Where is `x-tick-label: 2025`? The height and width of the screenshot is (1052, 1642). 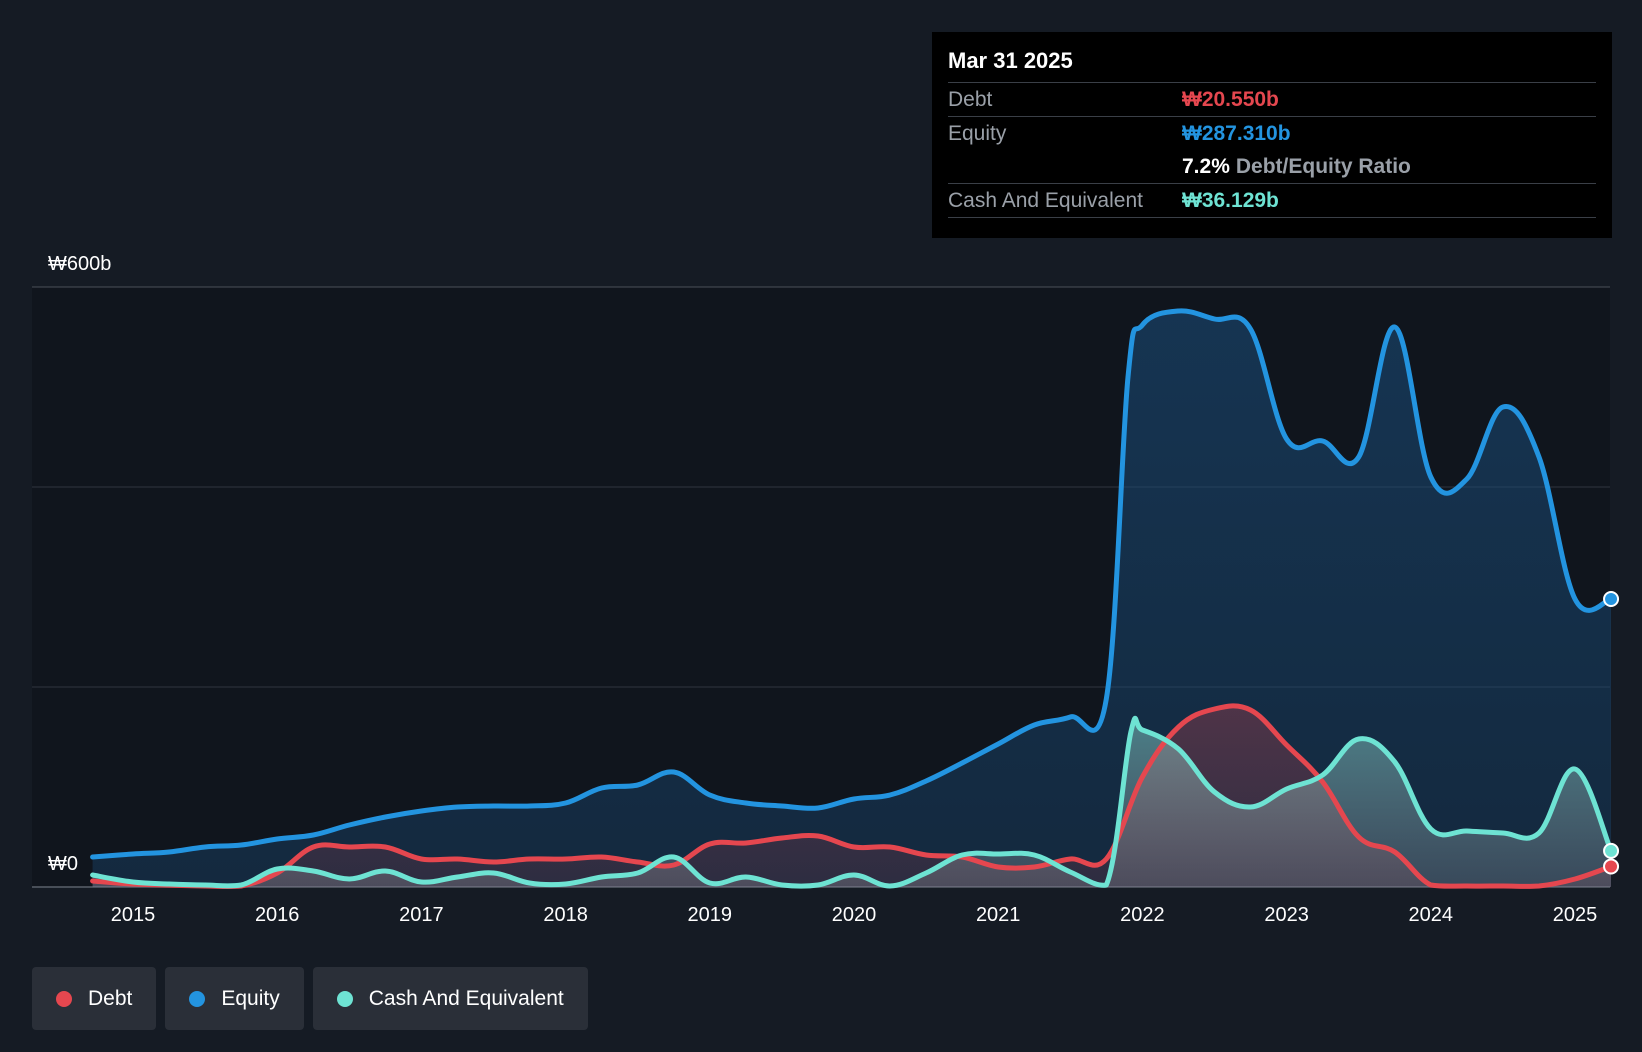
x-tick-label: 2025 is located at coordinates (1575, 915).